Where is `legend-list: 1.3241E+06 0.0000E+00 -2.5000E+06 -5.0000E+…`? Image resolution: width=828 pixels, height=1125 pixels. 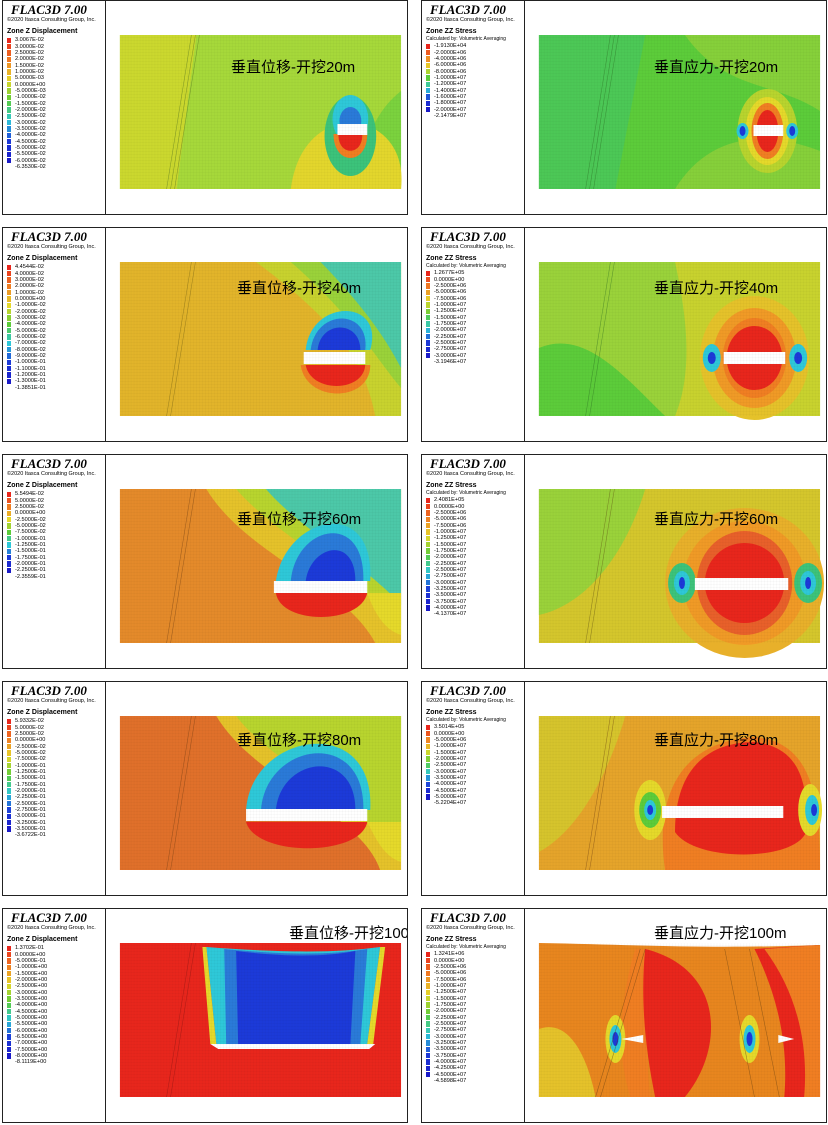 legend-list: 1.3241E+06 0.0000E+00 -2.5000E+06 -5.0000E+… is located at coordinates (475, 1017).